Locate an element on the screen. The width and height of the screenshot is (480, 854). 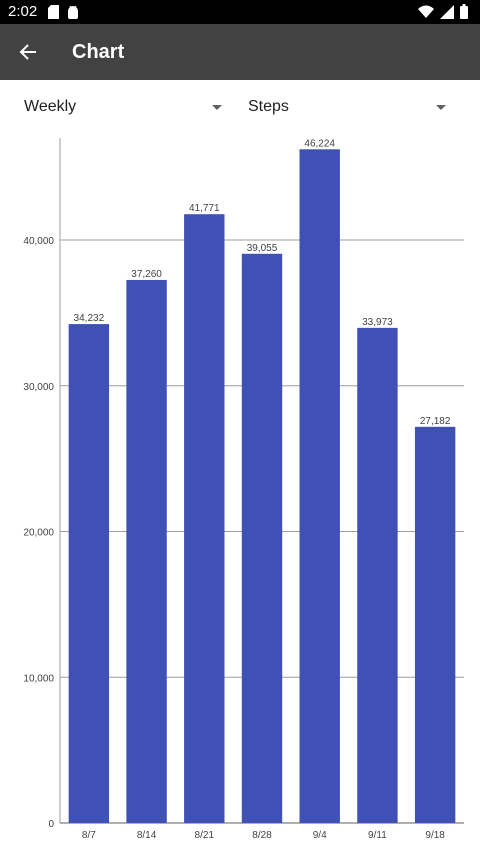
x-tick-label: 9/18 is located at coordinates (435, 835).